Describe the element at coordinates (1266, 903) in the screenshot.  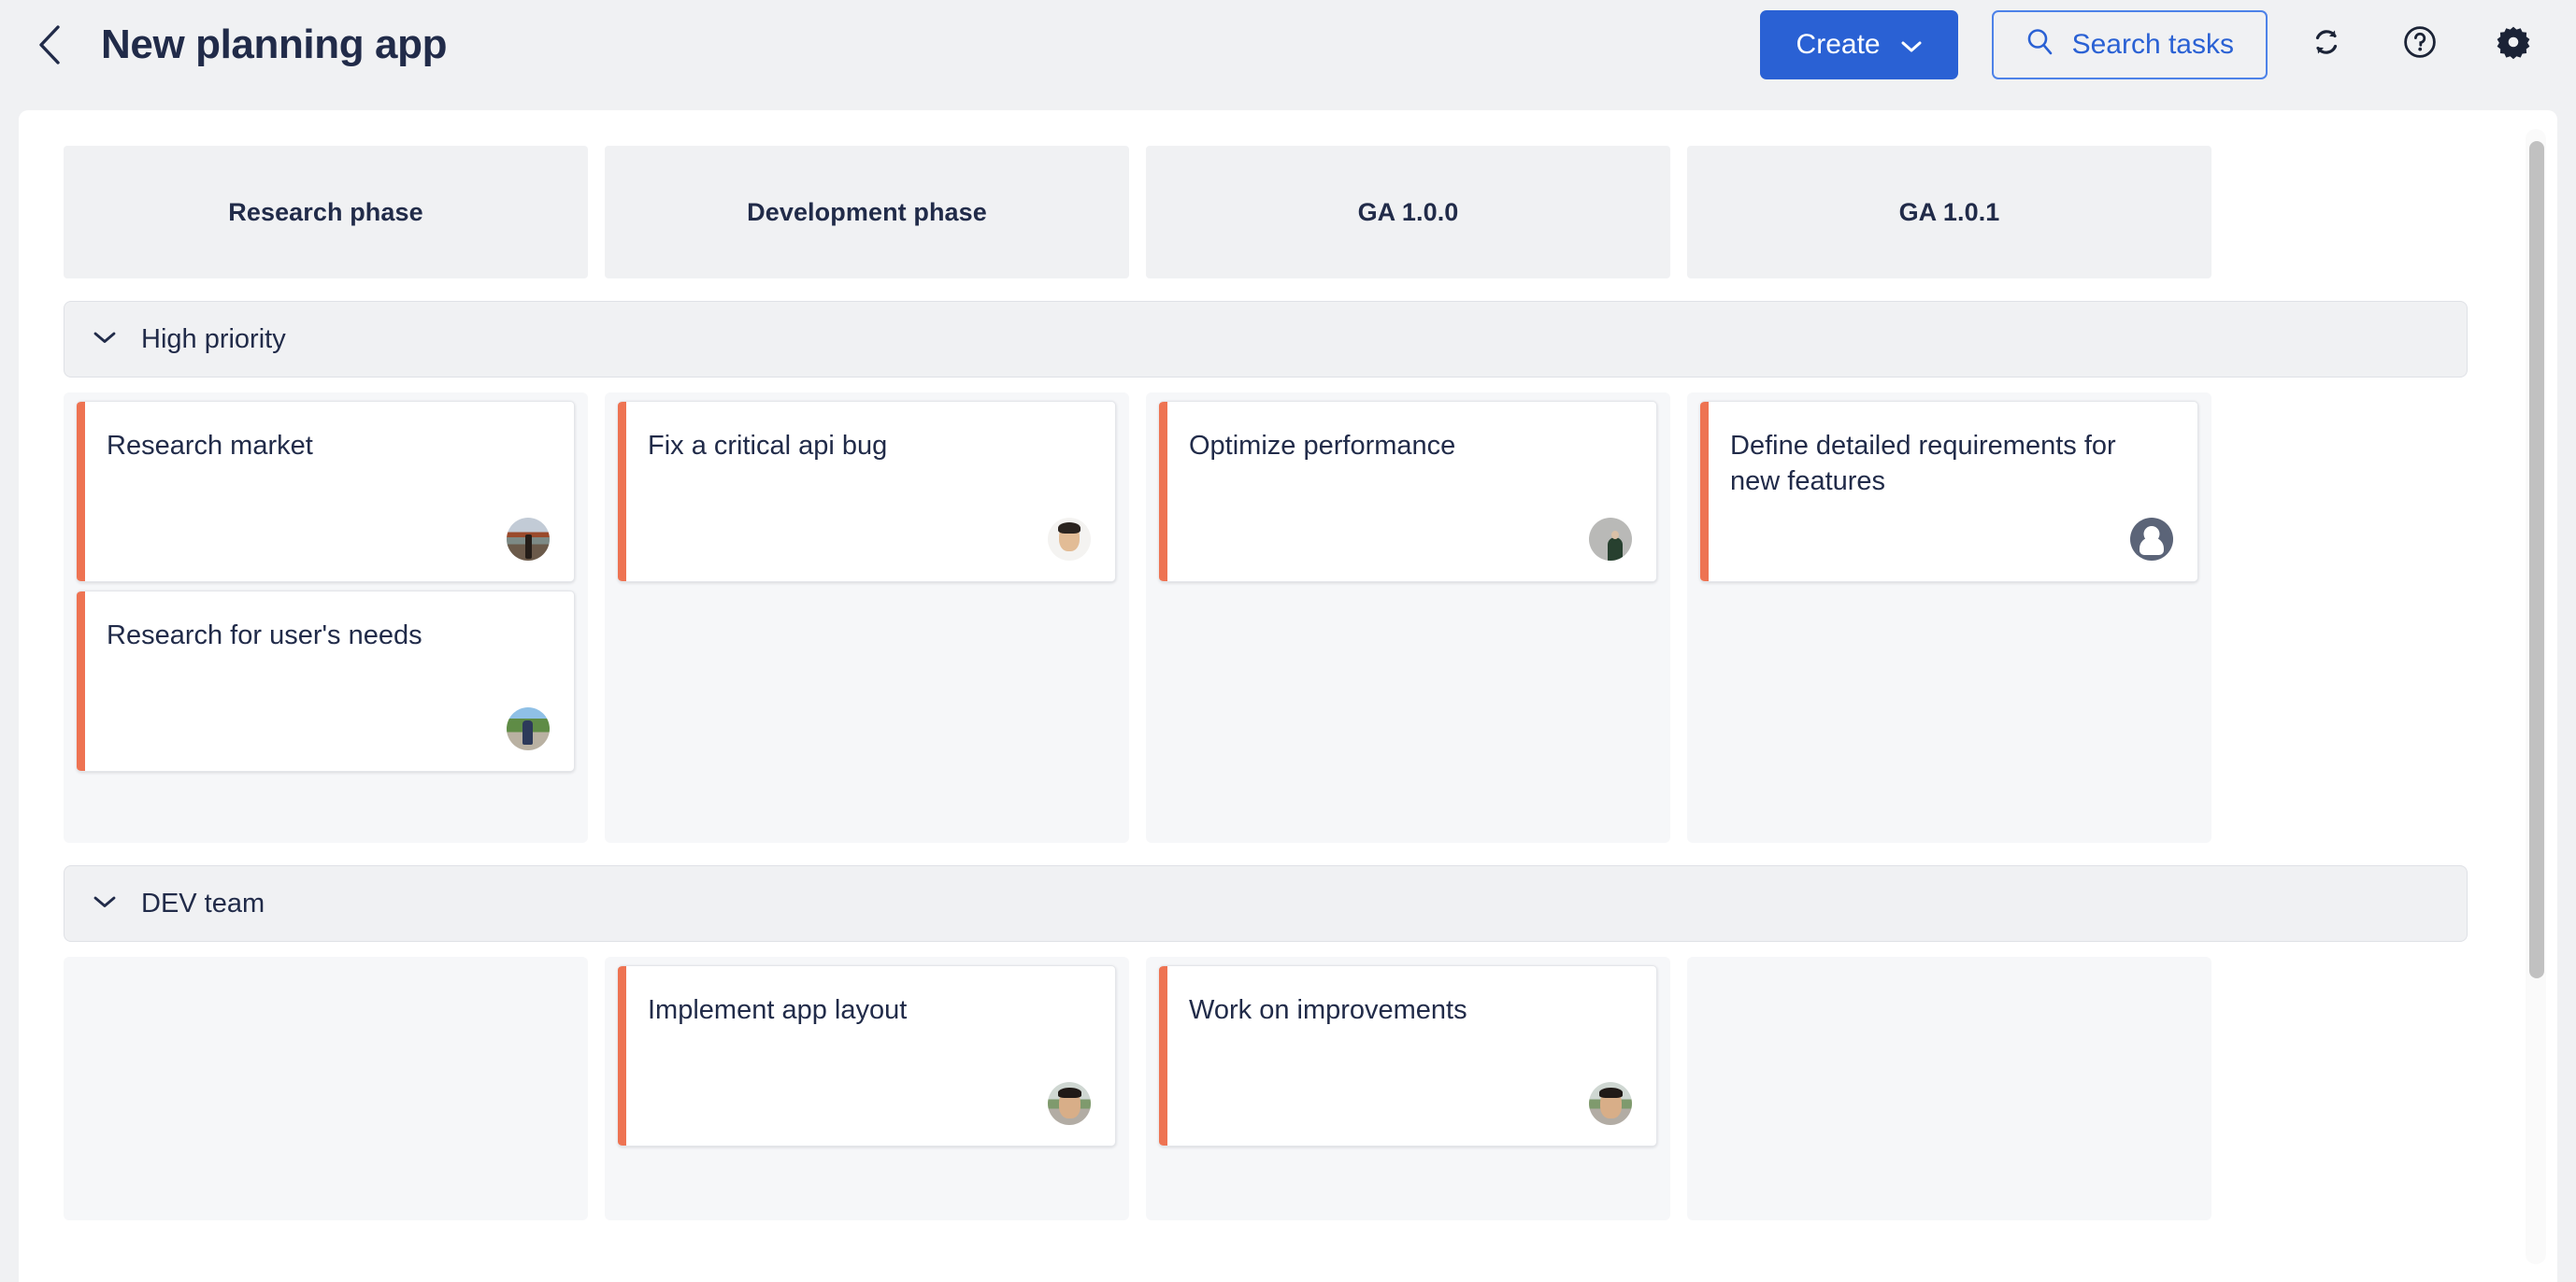
I see `swimlane-header-dev-team: DEV team` at that location.